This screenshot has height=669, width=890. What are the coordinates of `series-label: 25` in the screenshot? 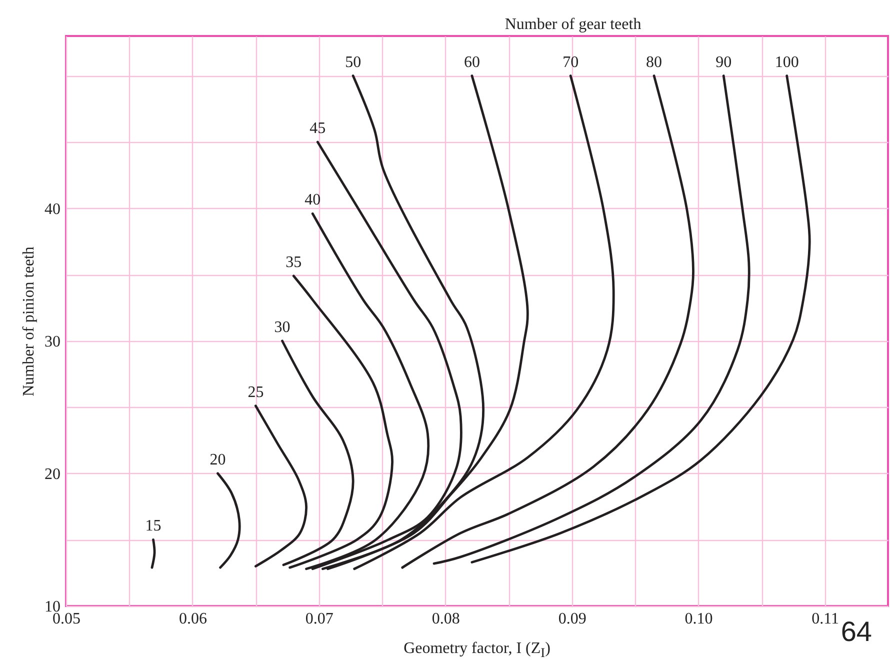 It's located at (256, 392).